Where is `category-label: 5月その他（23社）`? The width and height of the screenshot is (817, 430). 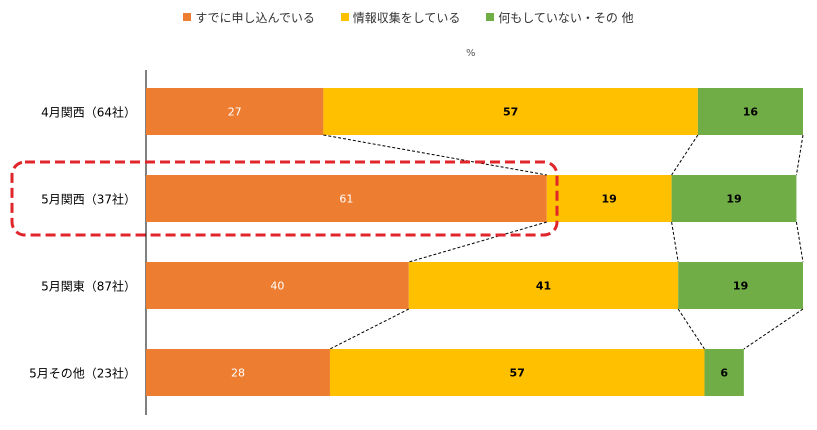 category-label: 5月その他（23社） is located at coordinates (82, 373).